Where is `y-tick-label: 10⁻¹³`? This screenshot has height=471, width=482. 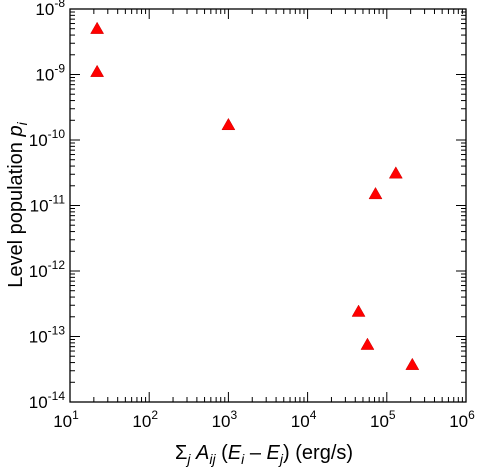
y-tick-label: 10⁻¹³ is located at coordinates (47, 335).